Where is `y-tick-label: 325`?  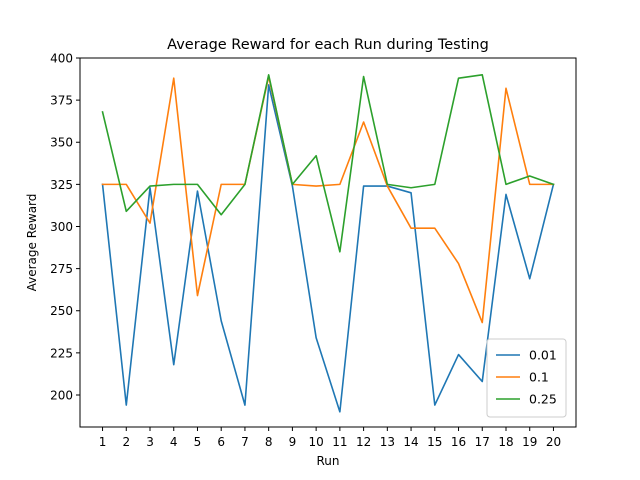 y-tick-label: 325 is located at coordinates (61, 185).